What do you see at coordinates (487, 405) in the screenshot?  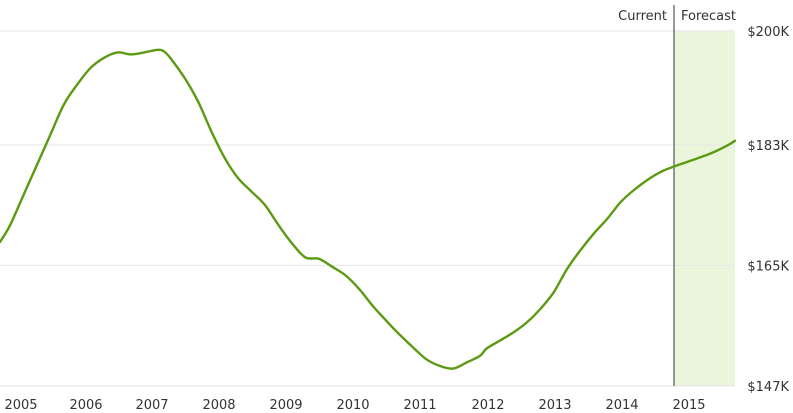 I see `x-tick-label: 2012` at bounding box center [487, 405].